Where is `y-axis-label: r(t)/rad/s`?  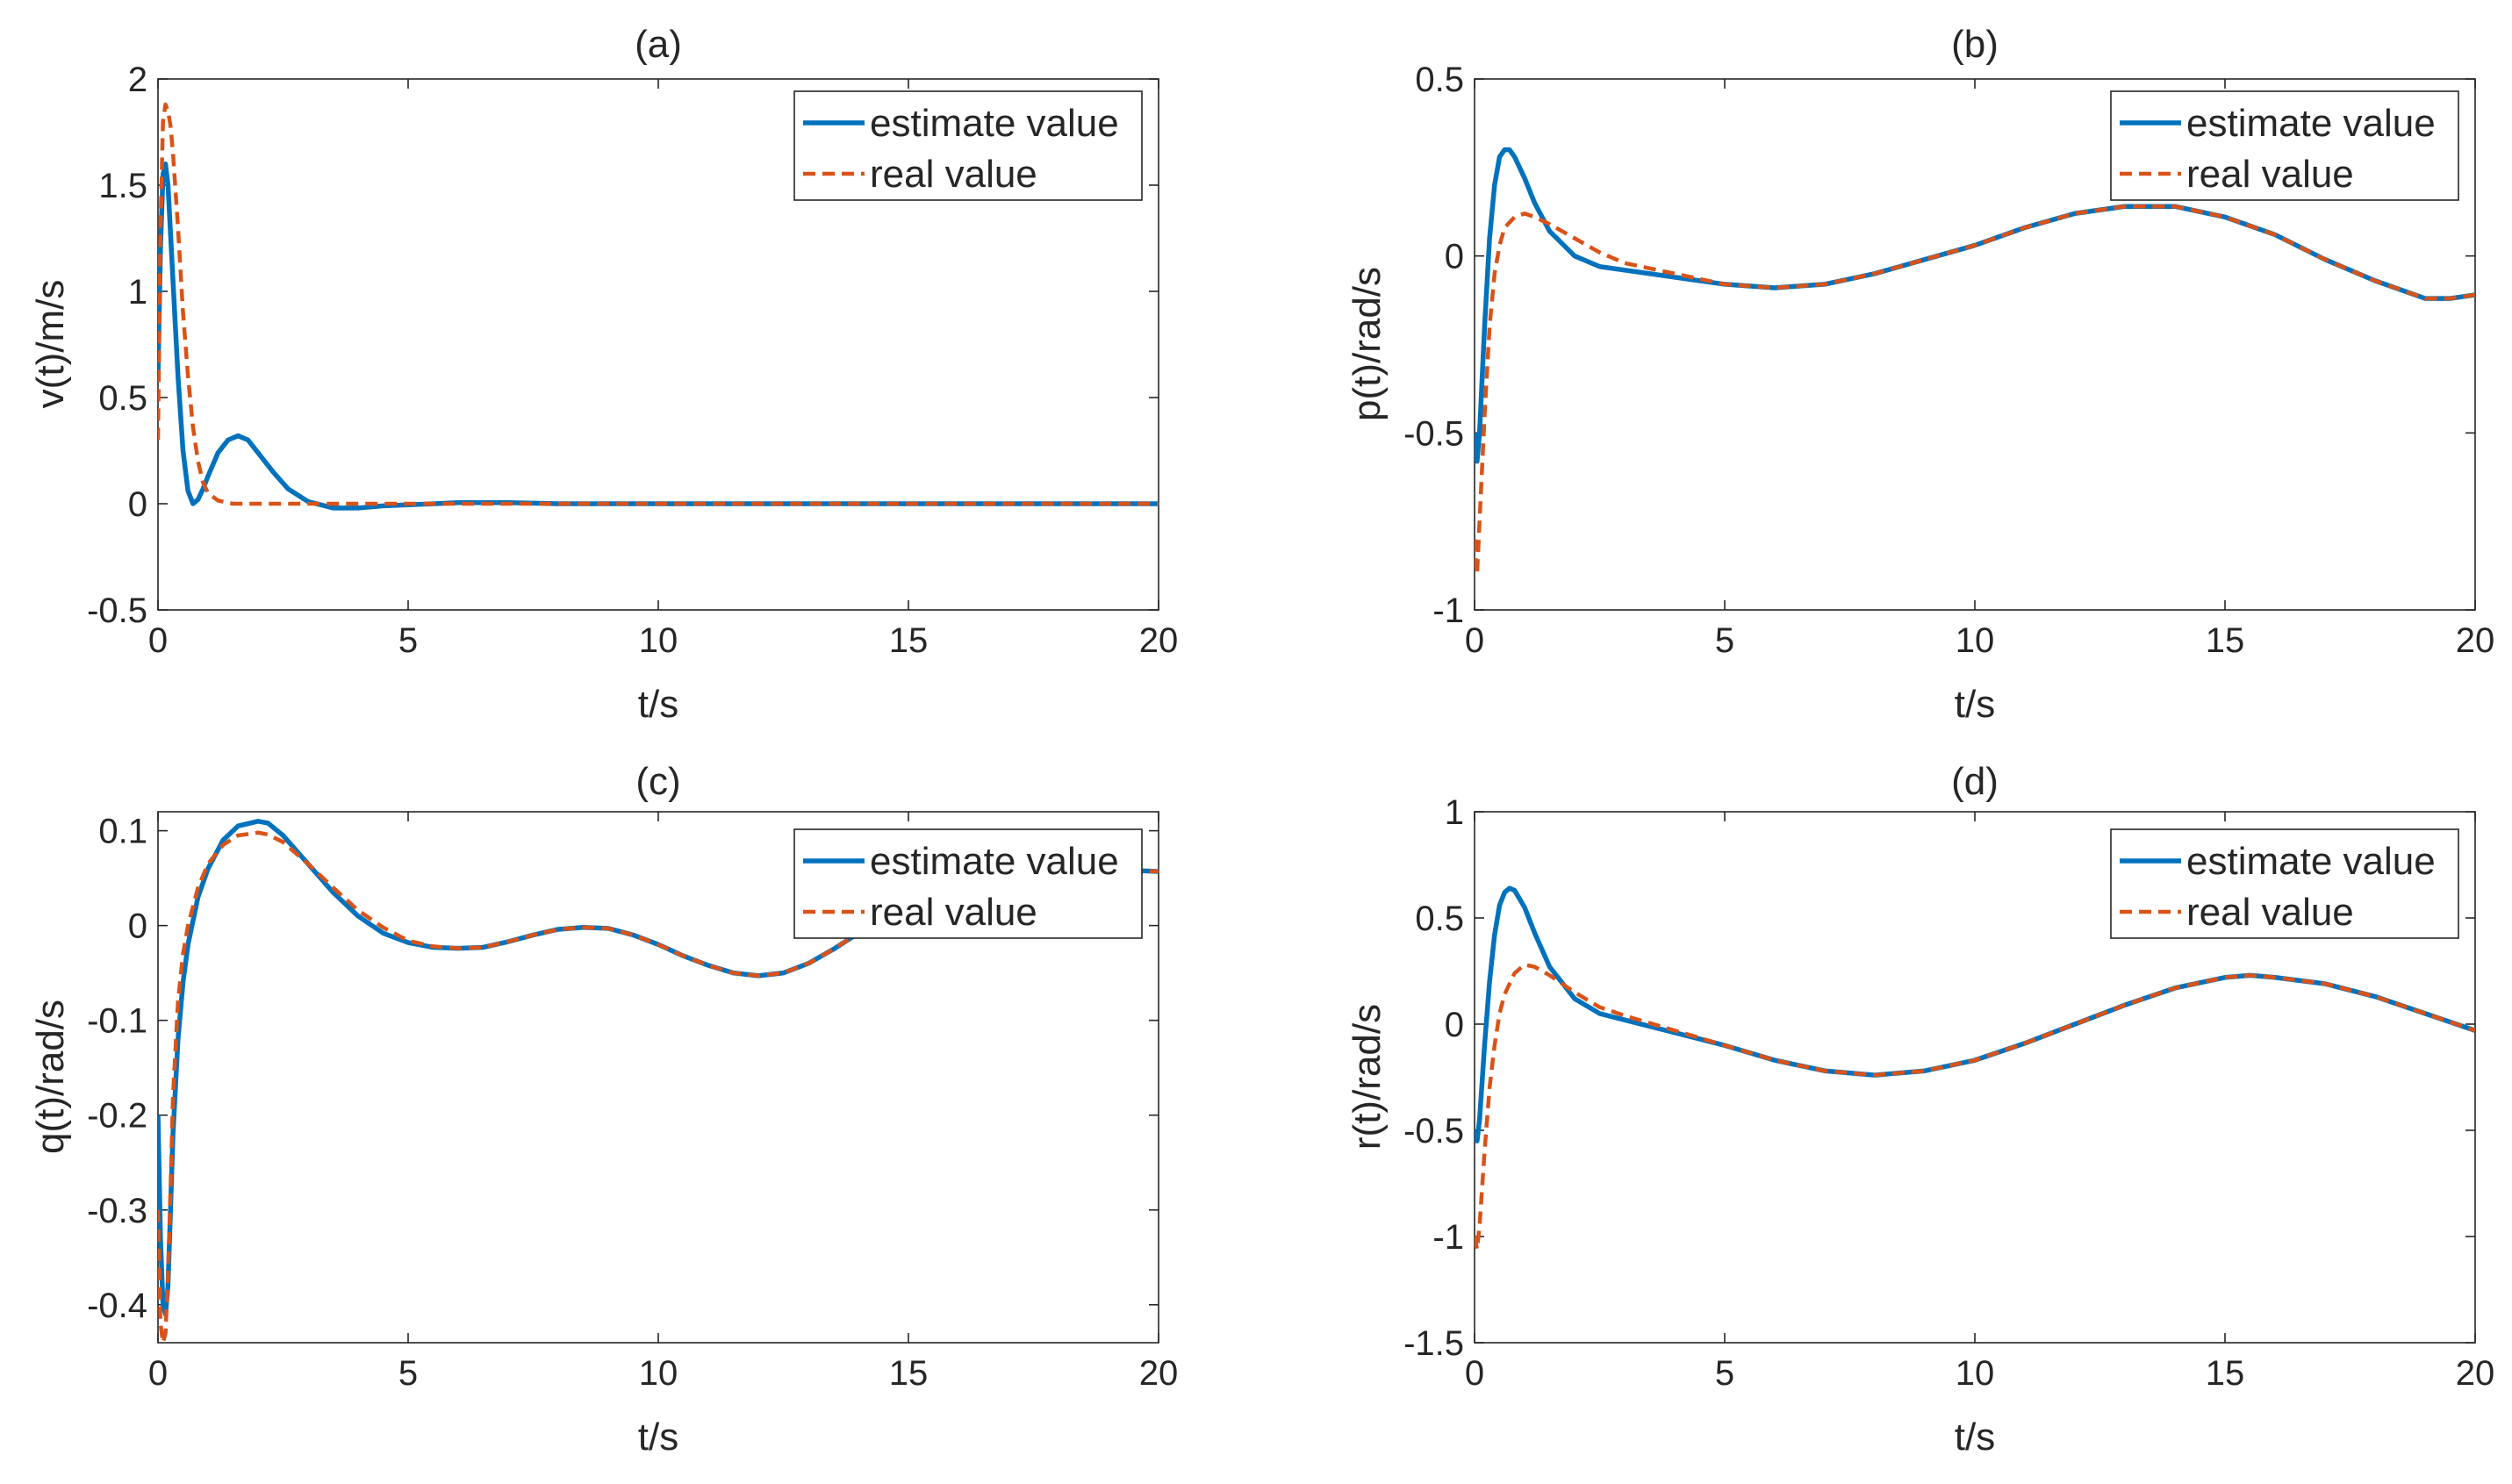 y-axis-label: r(t)/rad/s is located at coordinates (1367, 1077).